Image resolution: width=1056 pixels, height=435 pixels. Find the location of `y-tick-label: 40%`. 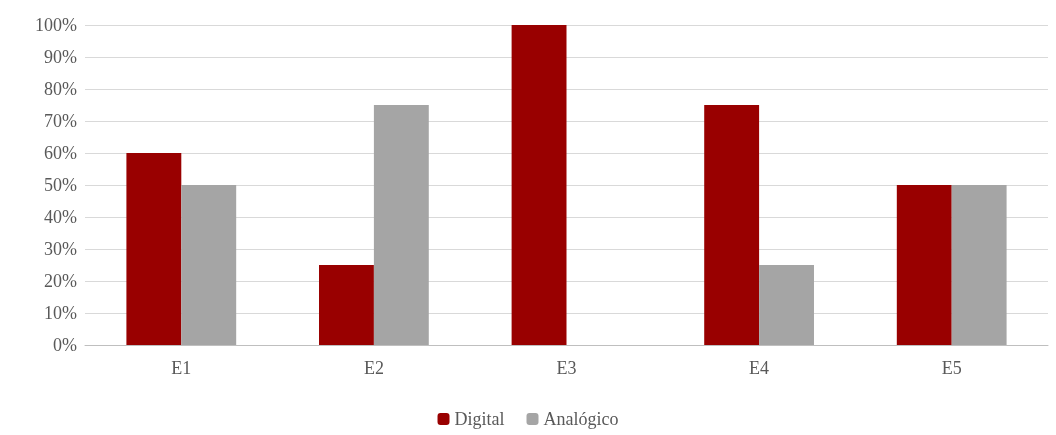

y-tick-label: 40% is located at coordinates (60, 217).